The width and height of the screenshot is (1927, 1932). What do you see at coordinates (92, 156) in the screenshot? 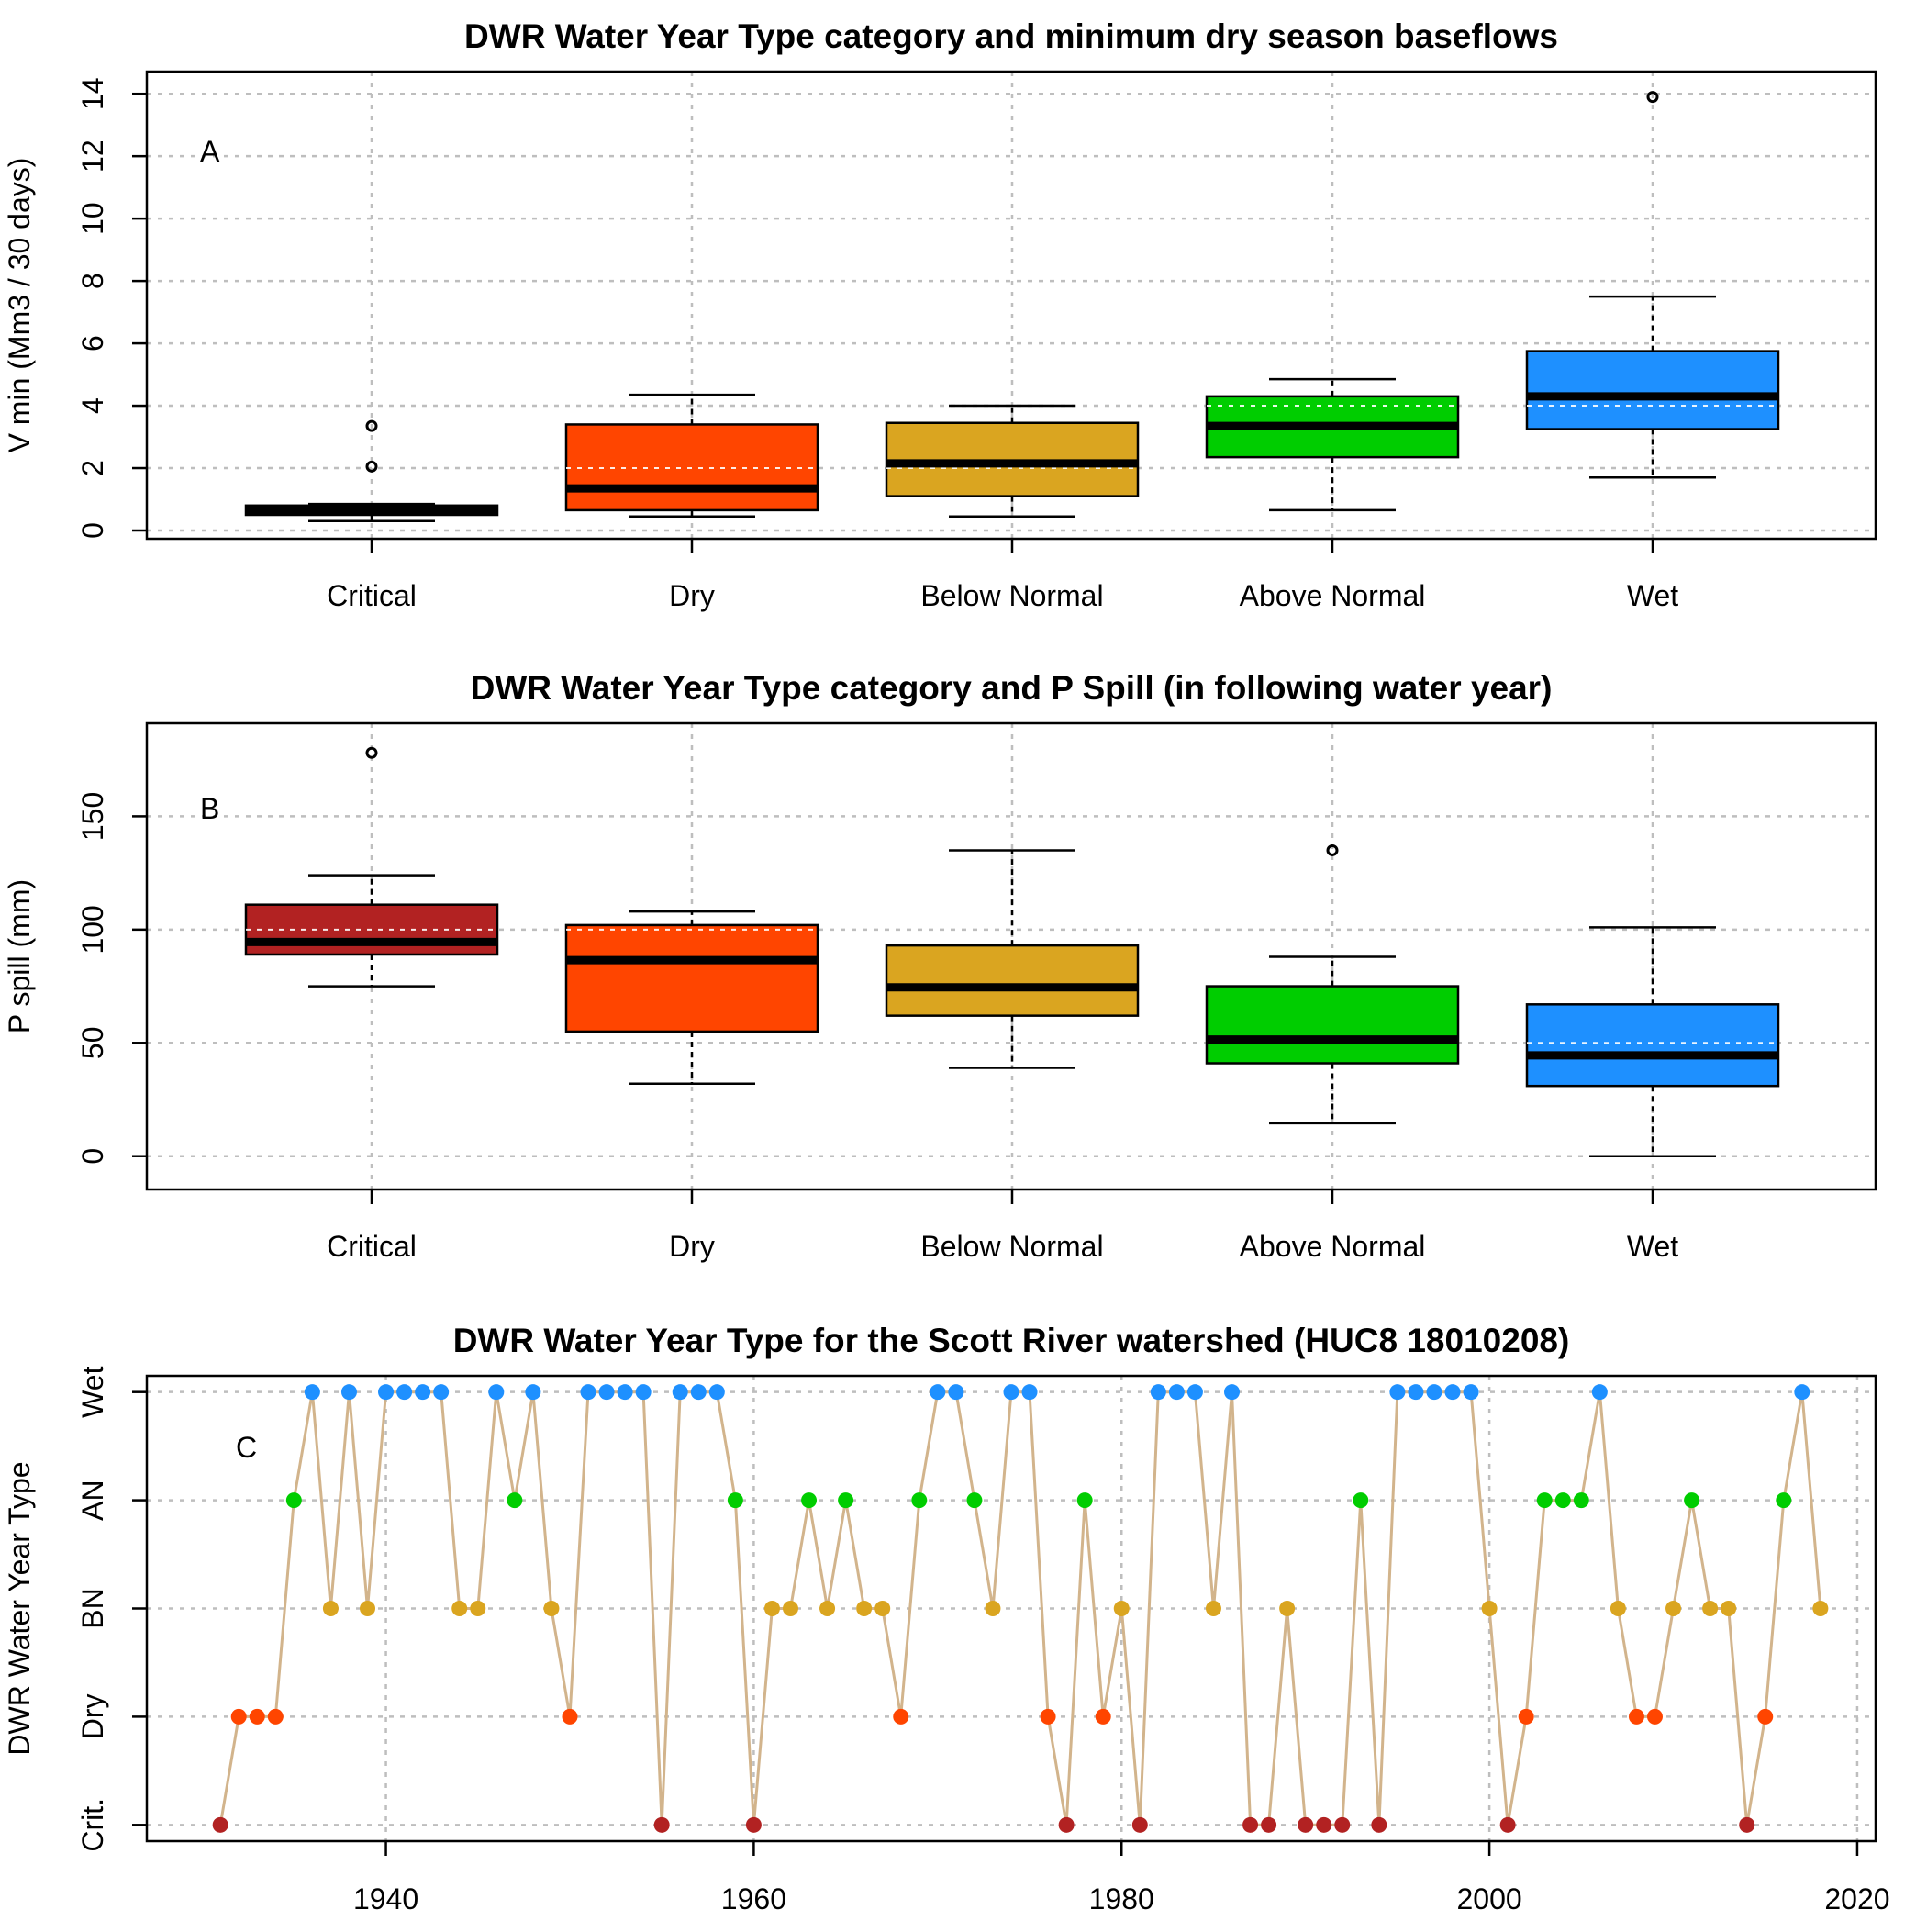
I see `panel-a-ytick-label: 12` at bounding box center [92, 156].